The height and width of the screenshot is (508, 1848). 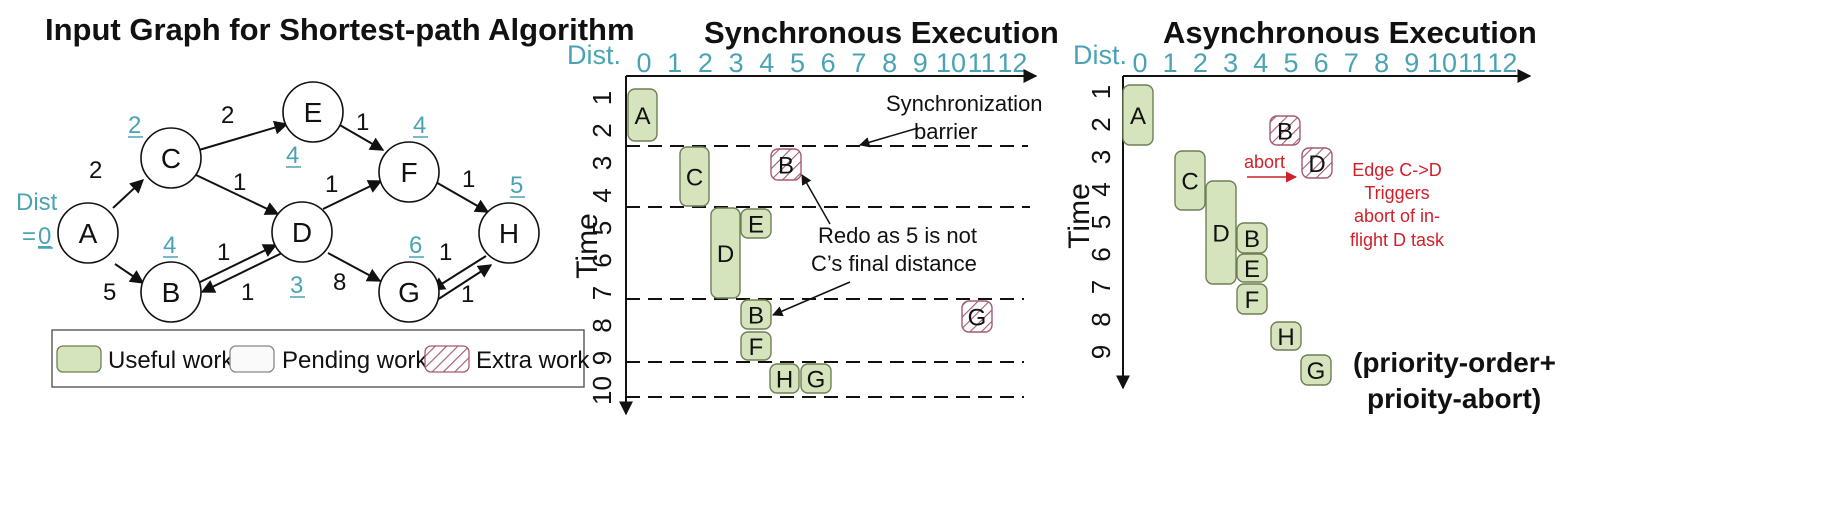 What do you see at coordinates (643, 63) in the screenshot?
I see `sync-x-tick-0: 0` at bounding box center [643, 63].